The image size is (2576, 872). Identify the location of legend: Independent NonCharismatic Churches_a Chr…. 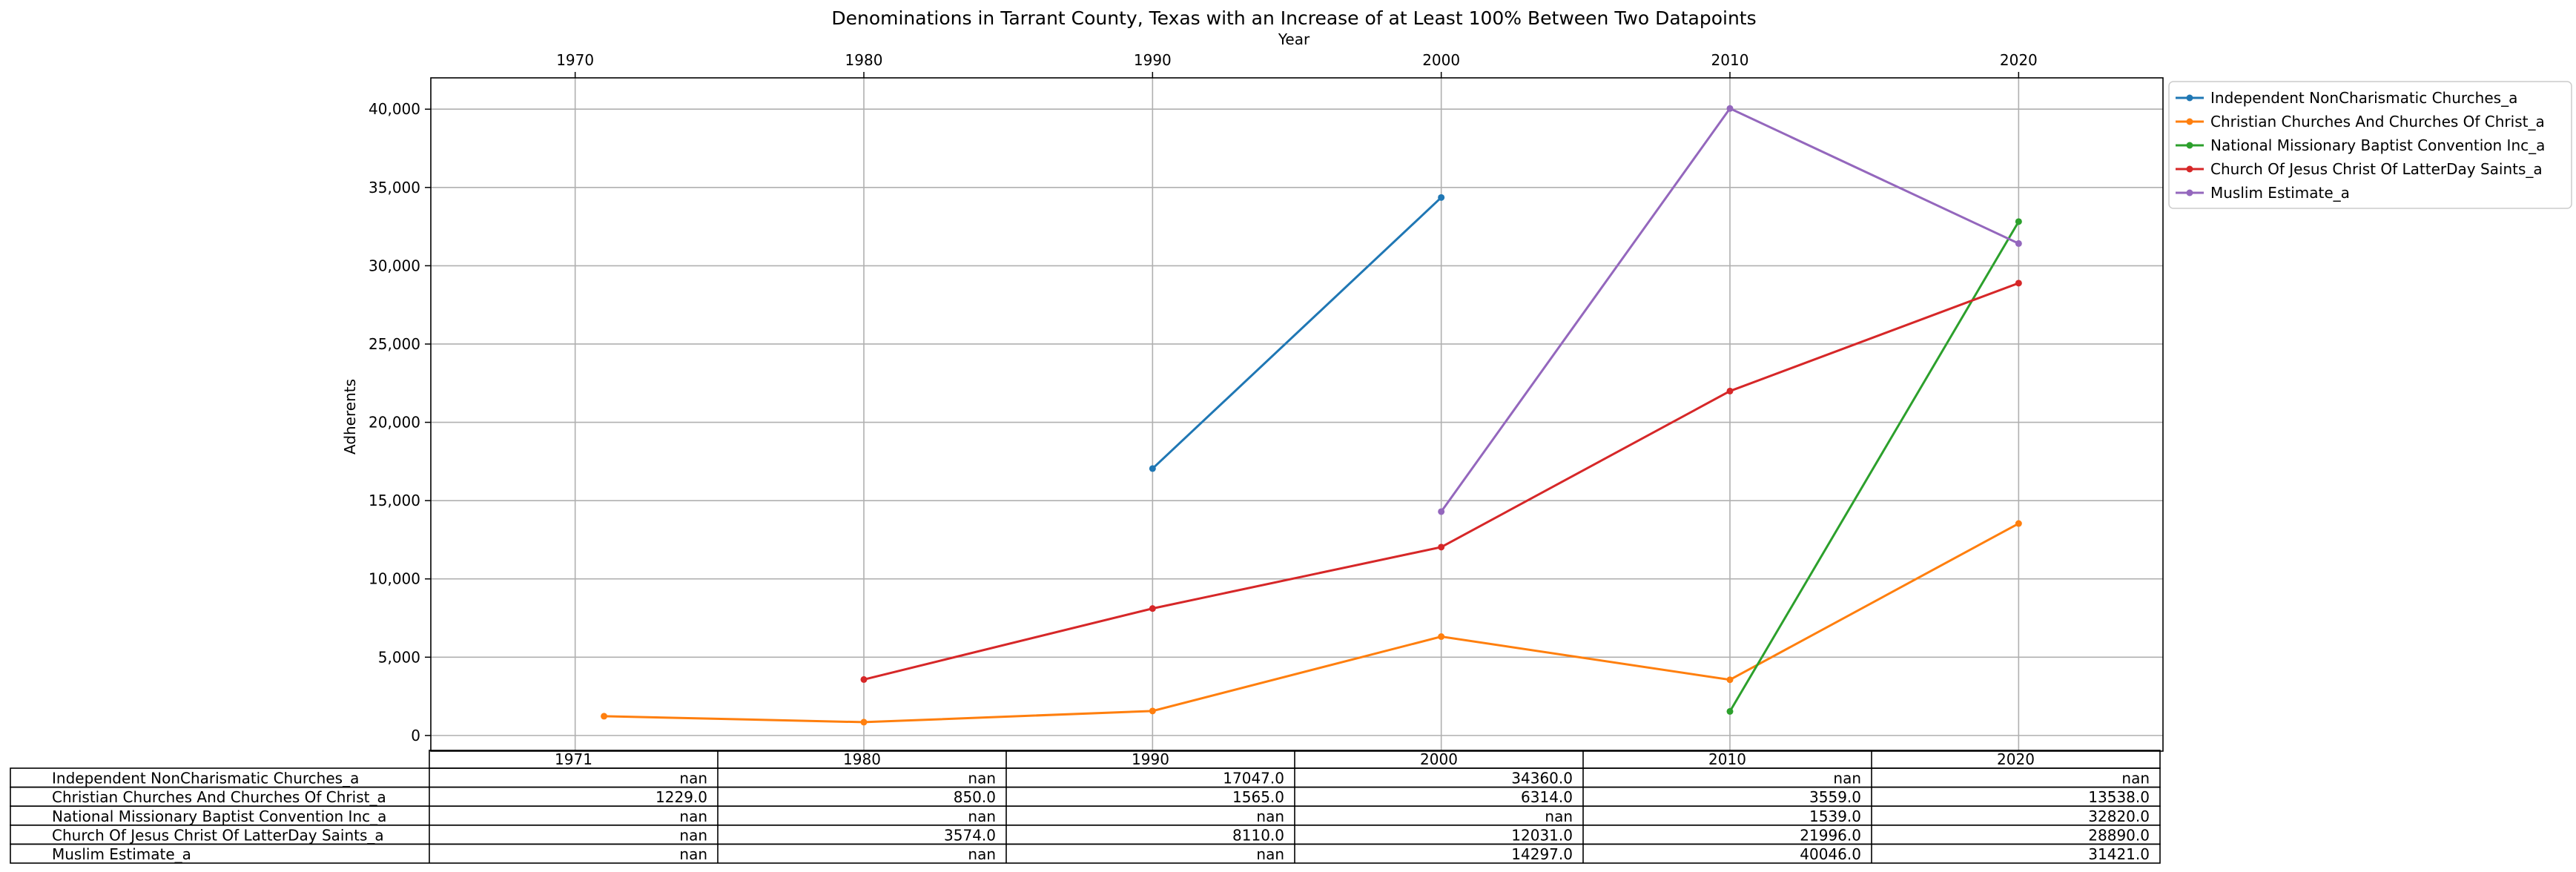
(2370, 145).